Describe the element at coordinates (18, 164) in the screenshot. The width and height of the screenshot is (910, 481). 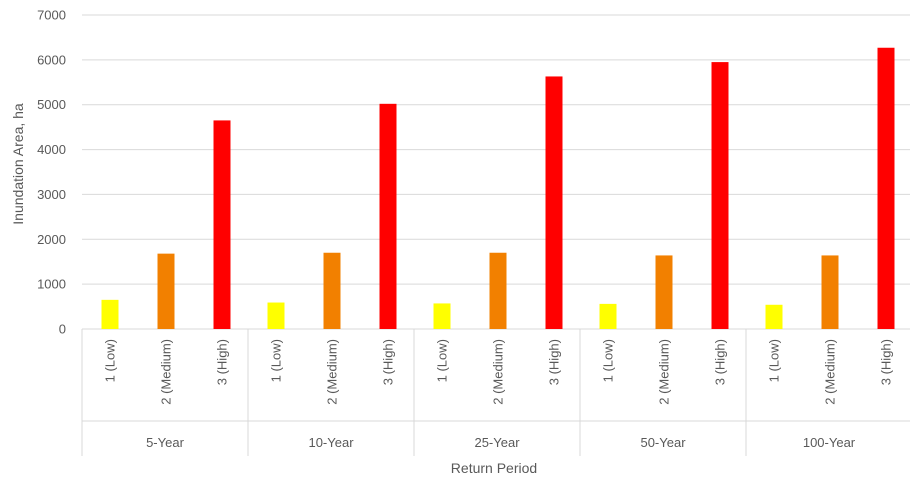
I see `y-axis-title: Inundation Area, ha` at that location.